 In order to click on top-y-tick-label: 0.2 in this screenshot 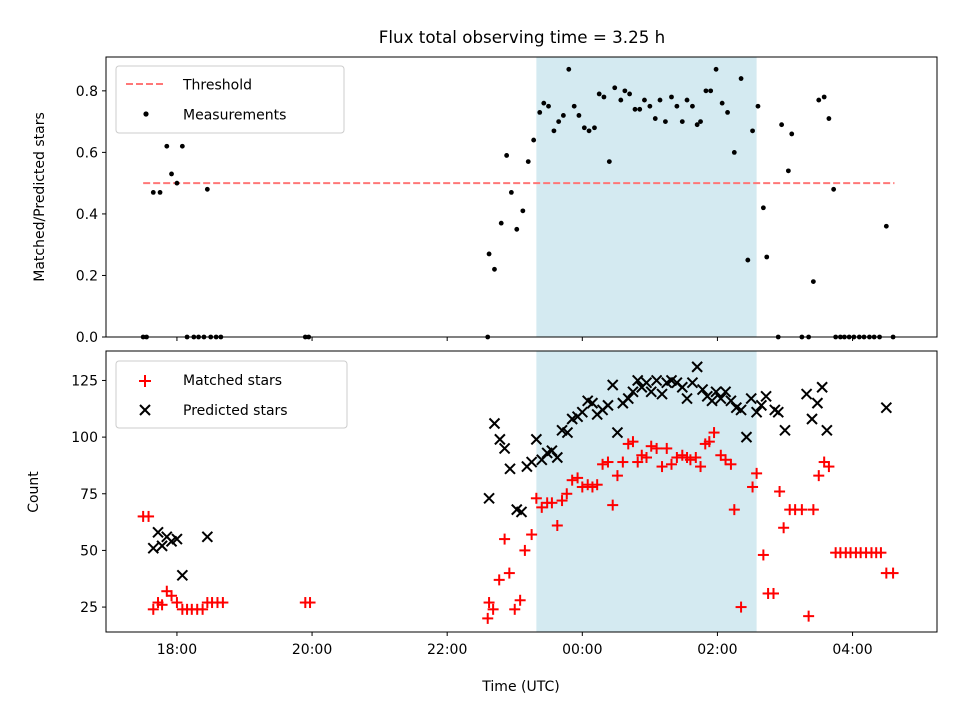, I will do `click(87, 276)`.